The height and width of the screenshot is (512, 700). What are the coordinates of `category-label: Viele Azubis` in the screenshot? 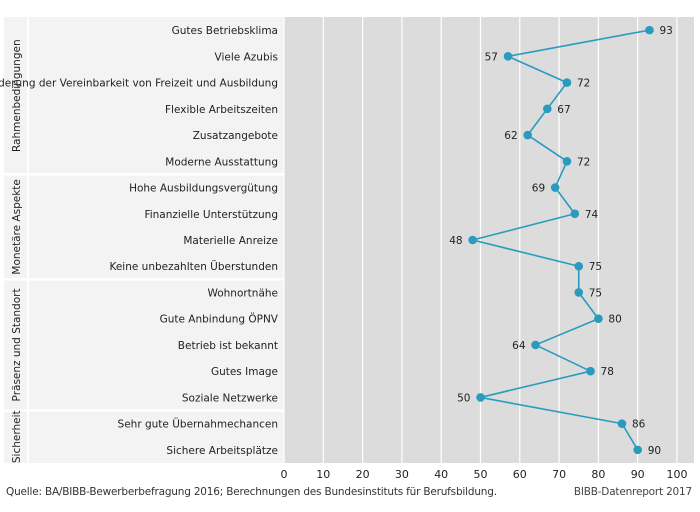 It's located at (246, 57).